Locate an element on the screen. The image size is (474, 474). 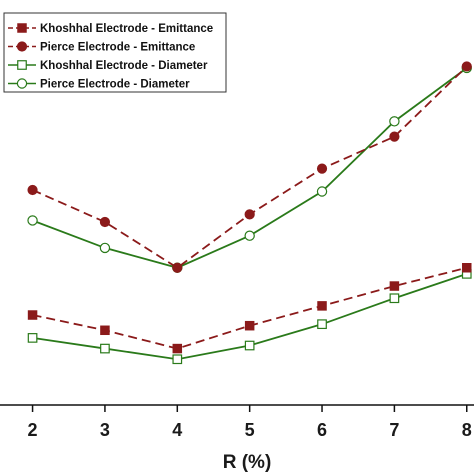
legend-box is located at coordinates (115, 52).